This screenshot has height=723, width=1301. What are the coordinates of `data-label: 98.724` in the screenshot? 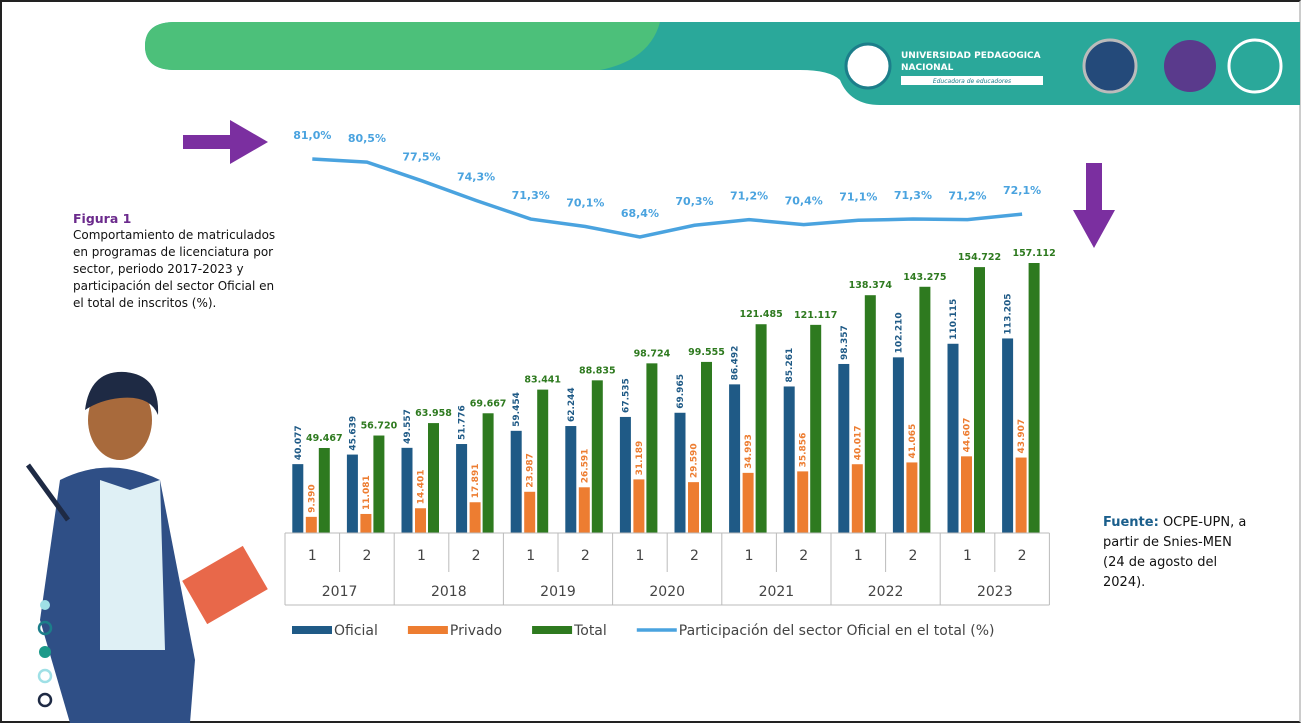 It's located at (652, 353).